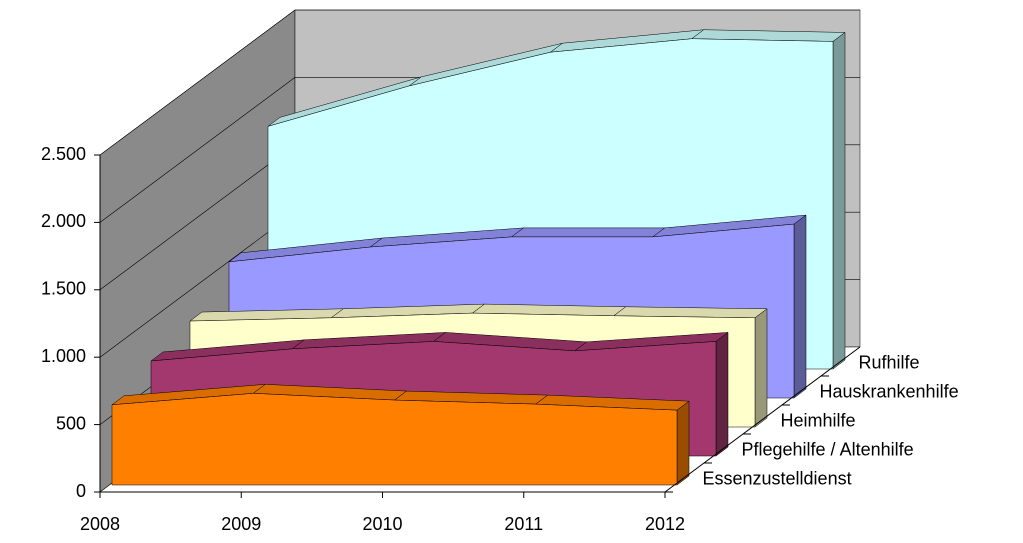 The image size is (1023, 543). Describe the element at coordinates (382, 524) in the screenshot. I see `x-tick-label: 2010` at that location.